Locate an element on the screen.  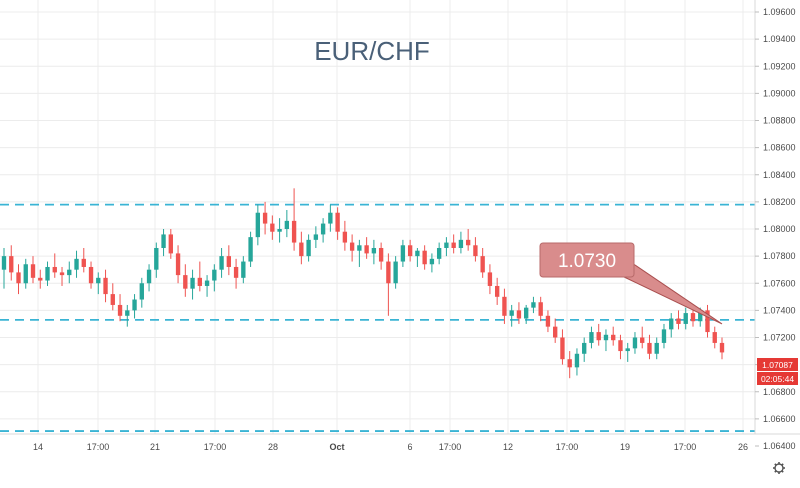
x-tick-label: 12 is located at coordinates (508, 447).